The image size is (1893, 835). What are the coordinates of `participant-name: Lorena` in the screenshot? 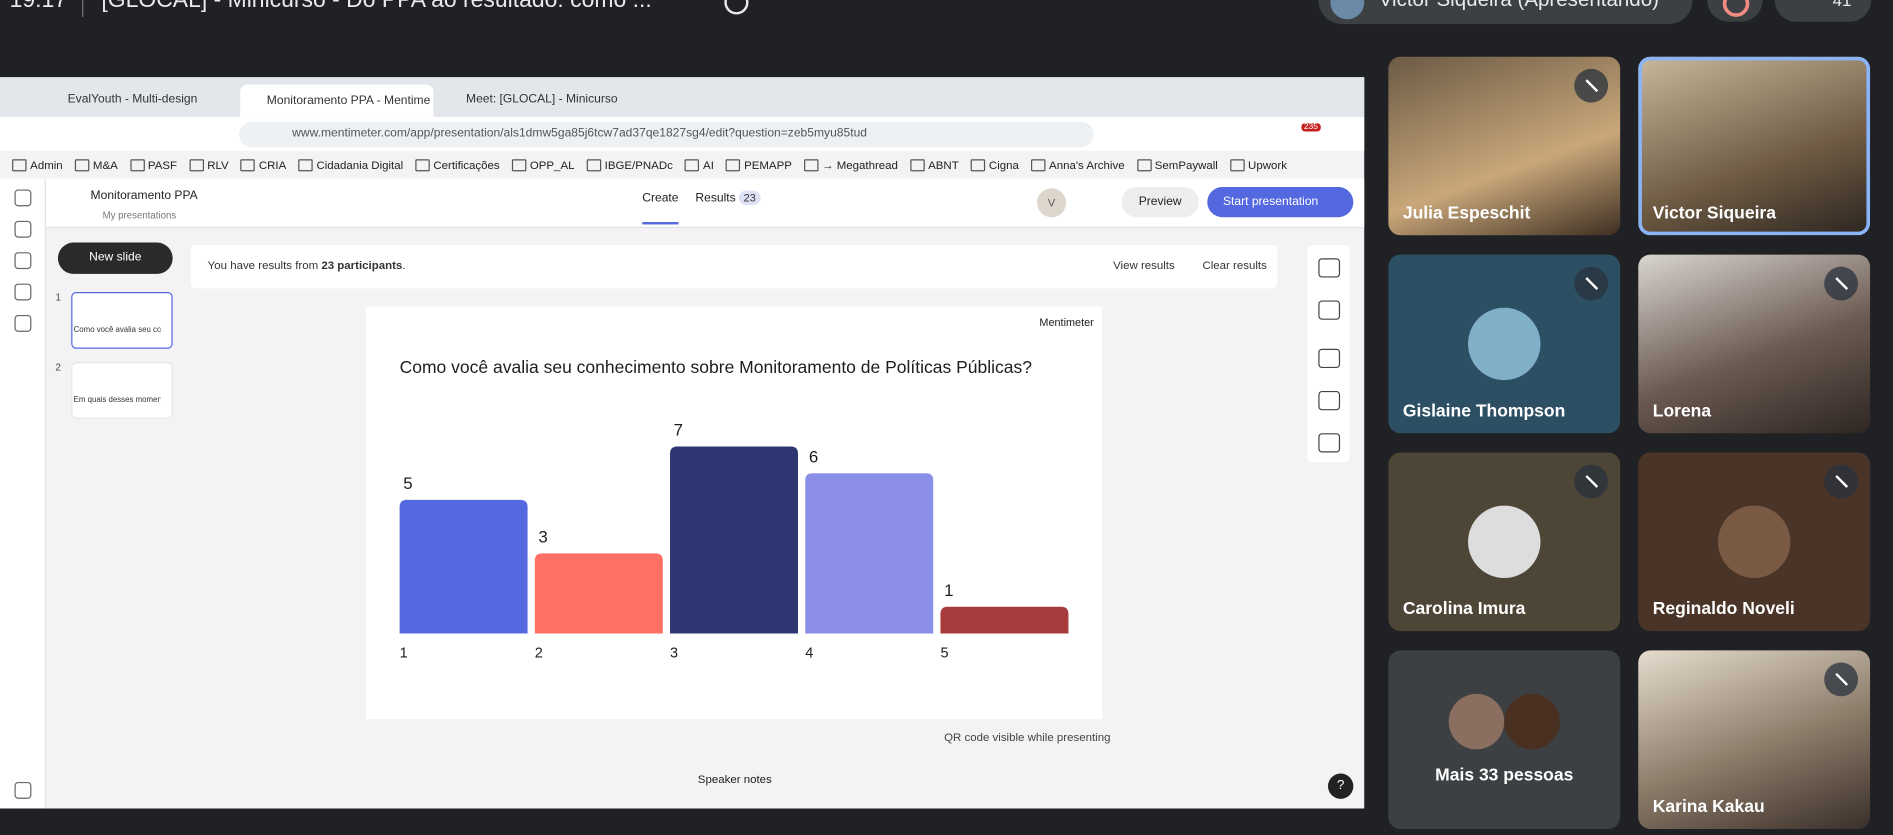 It's located at (1682, 411).